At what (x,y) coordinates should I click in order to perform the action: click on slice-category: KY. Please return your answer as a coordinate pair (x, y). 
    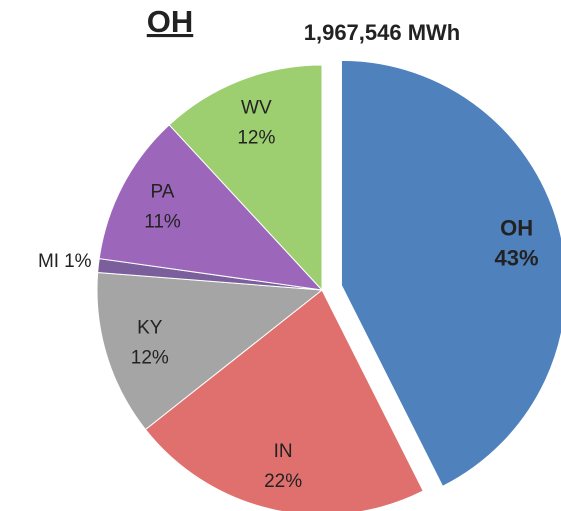
    Looking at the image, I should click on (150, 327).